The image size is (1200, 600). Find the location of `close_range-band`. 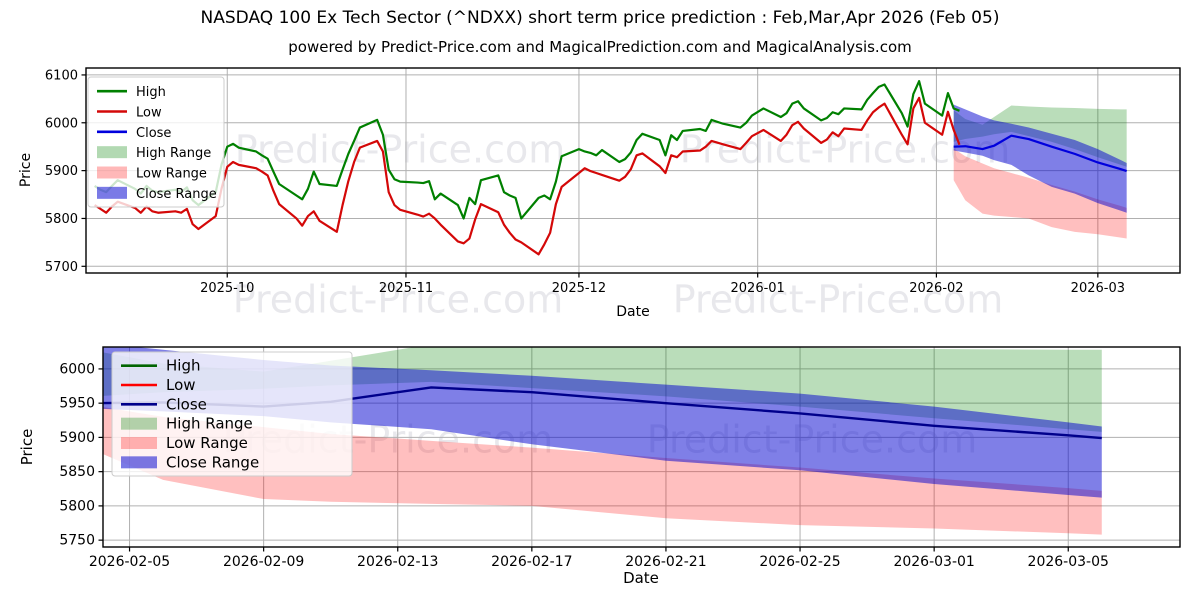

close_range-band is located at coordinates (1040, 158).